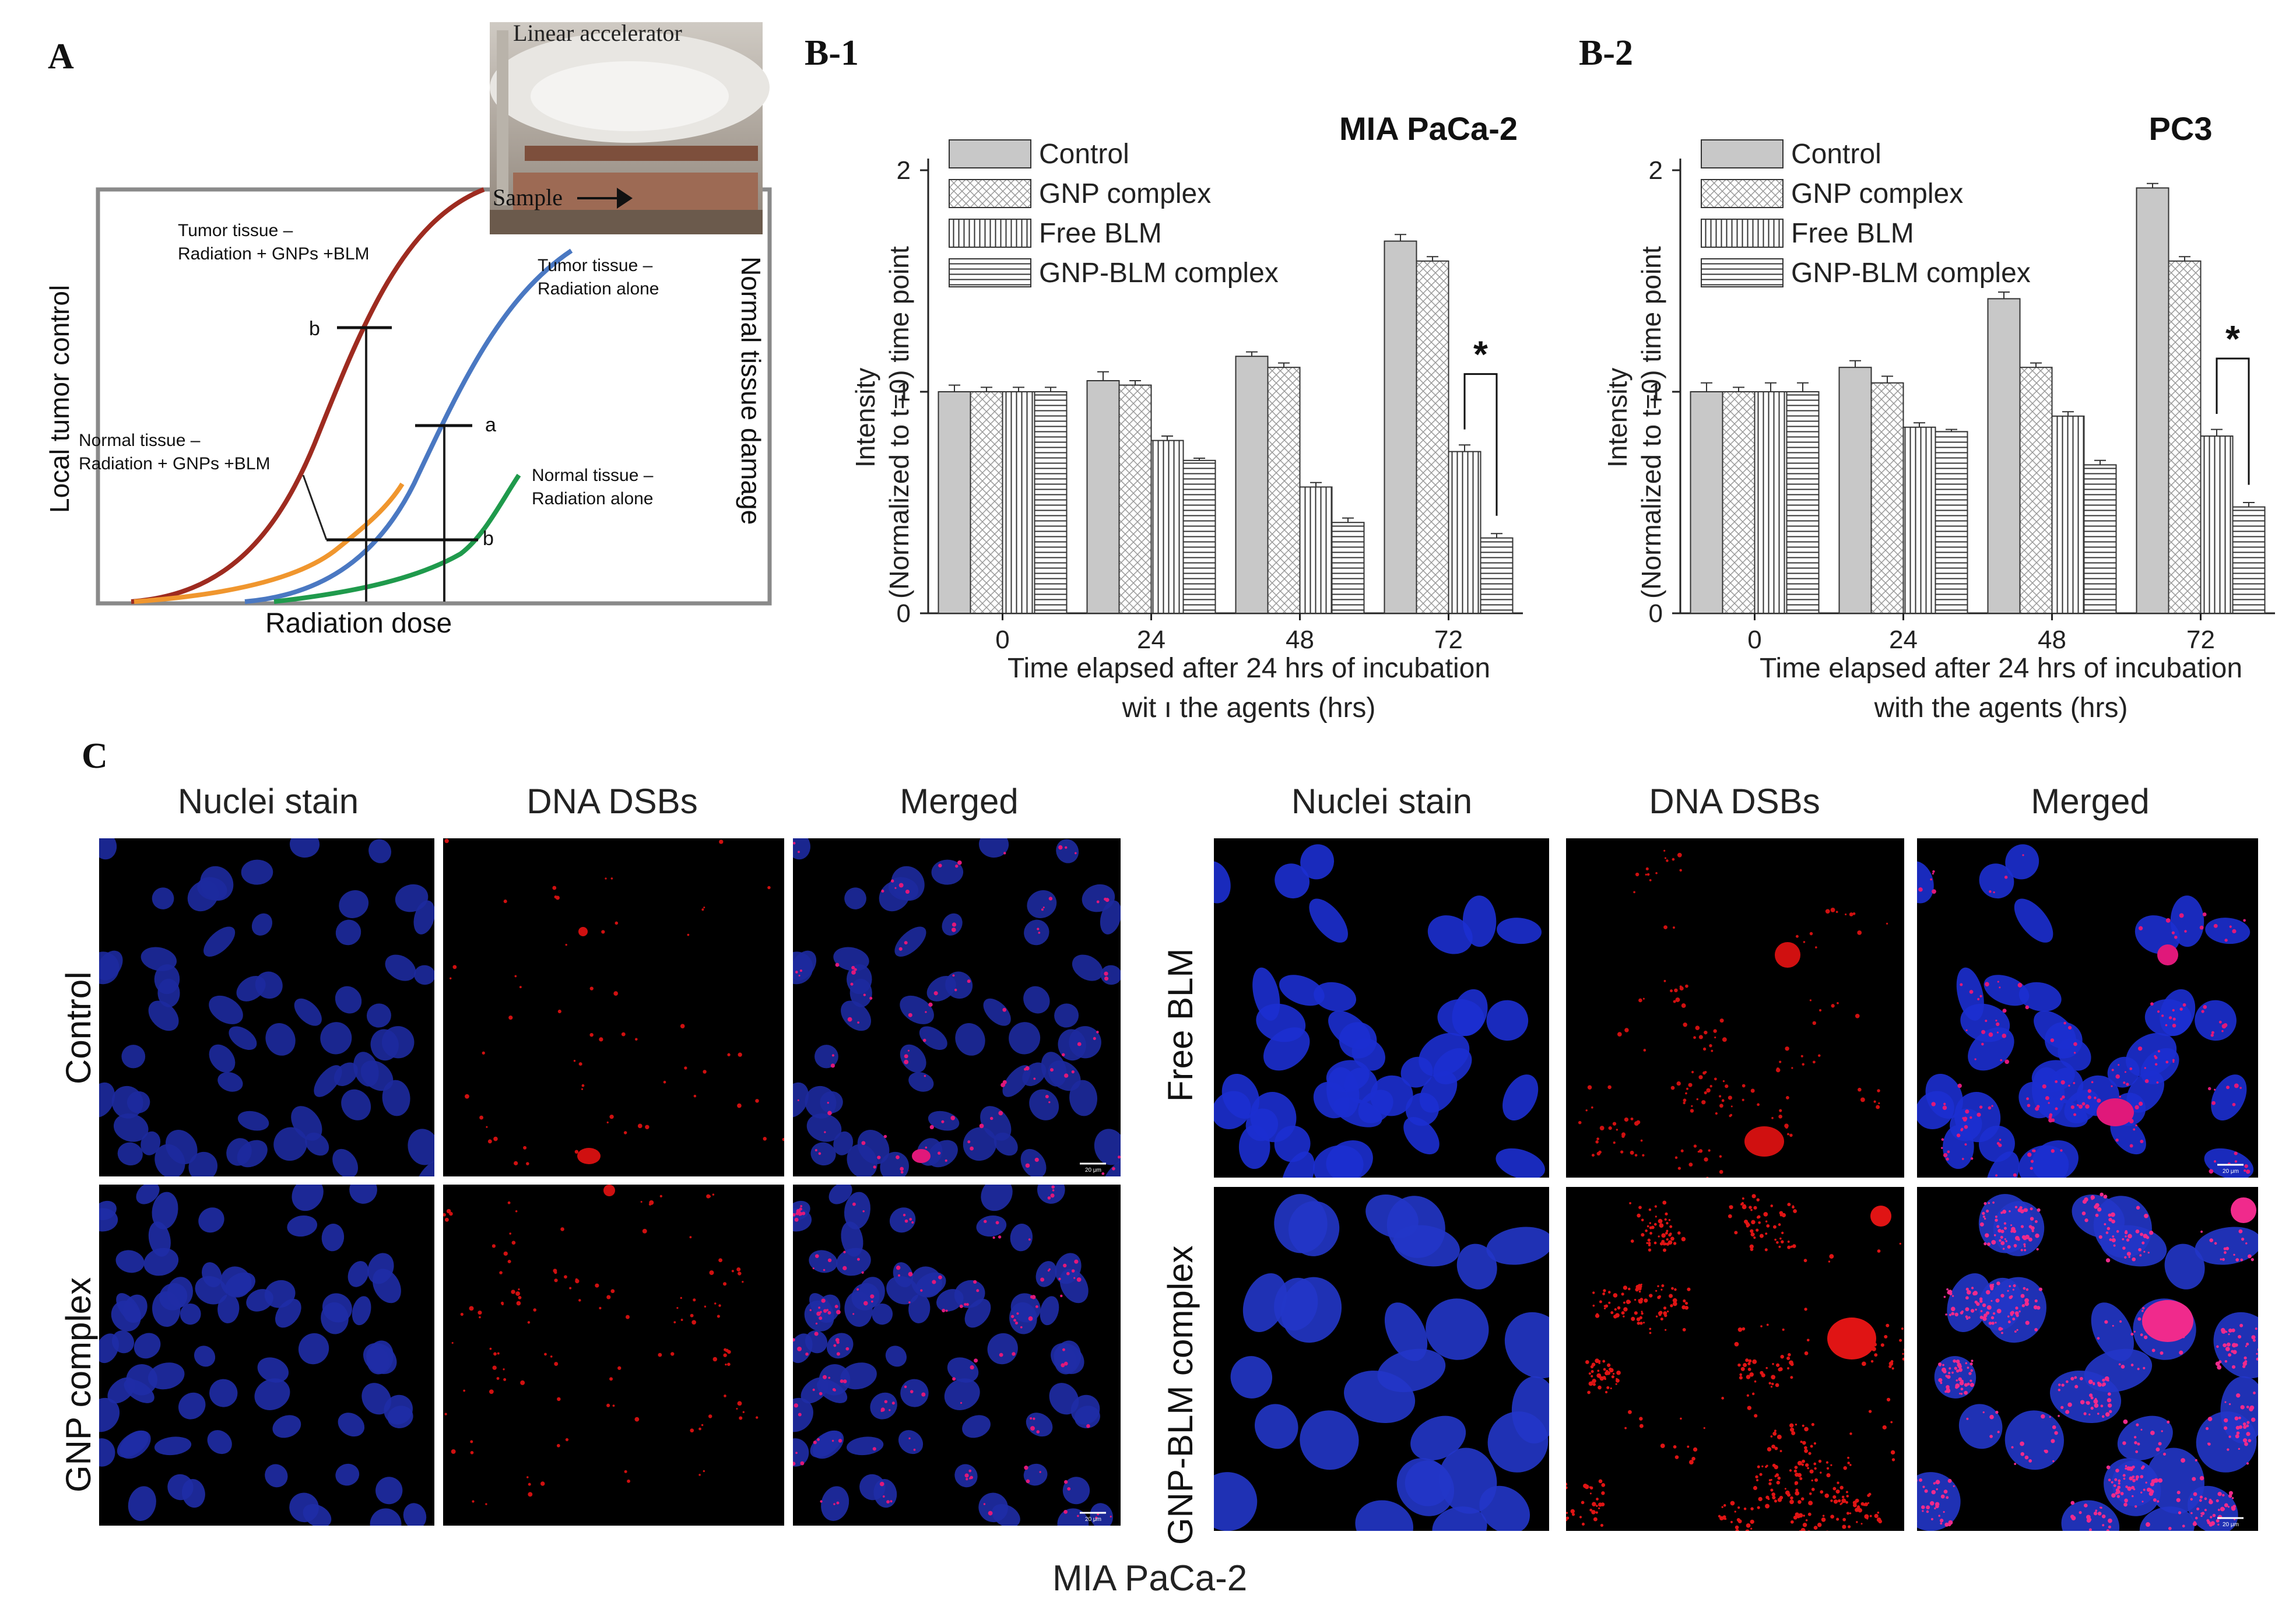  I want to click on label-tumor-combo-2: Radiation + GNPs +BLM, so click(274, 254).